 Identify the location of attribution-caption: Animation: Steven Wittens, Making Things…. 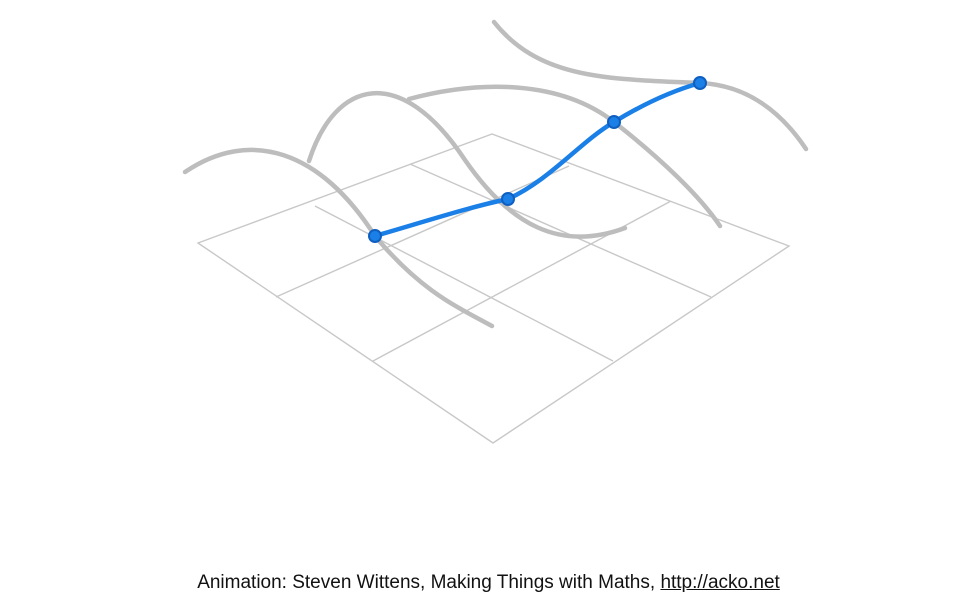
(488, 583).